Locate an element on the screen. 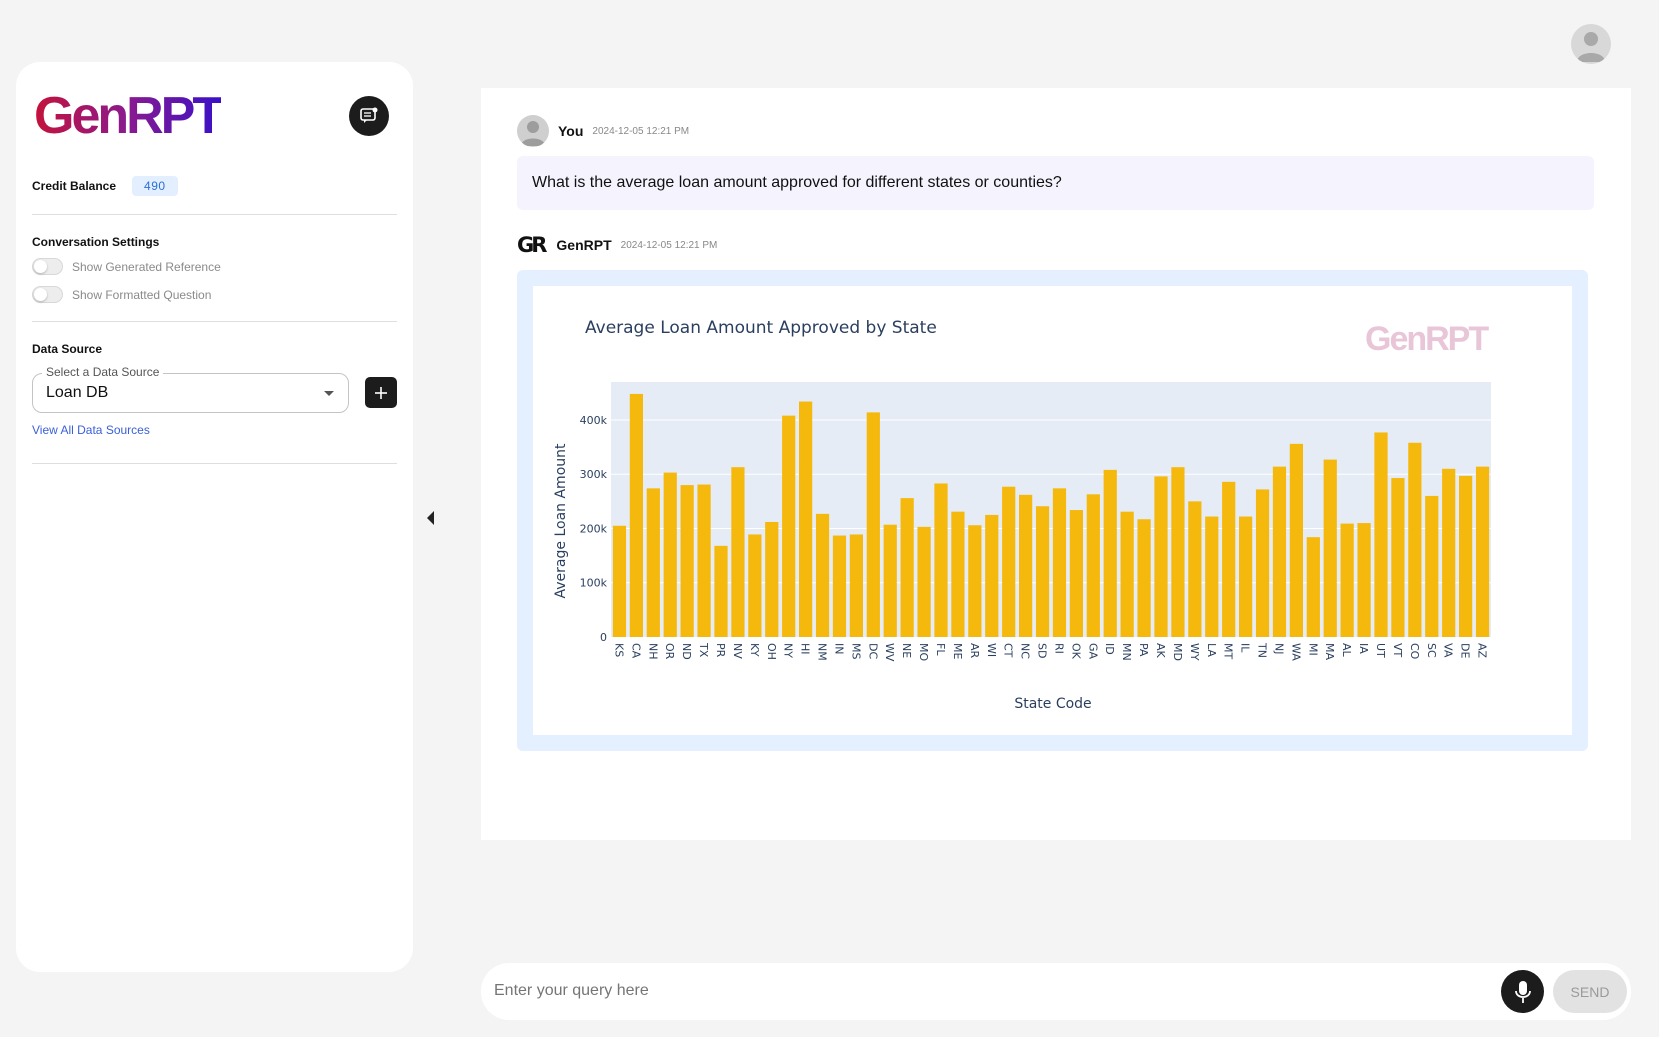  chart-x-tick-label: IA is located at coordinates (1363, 648).